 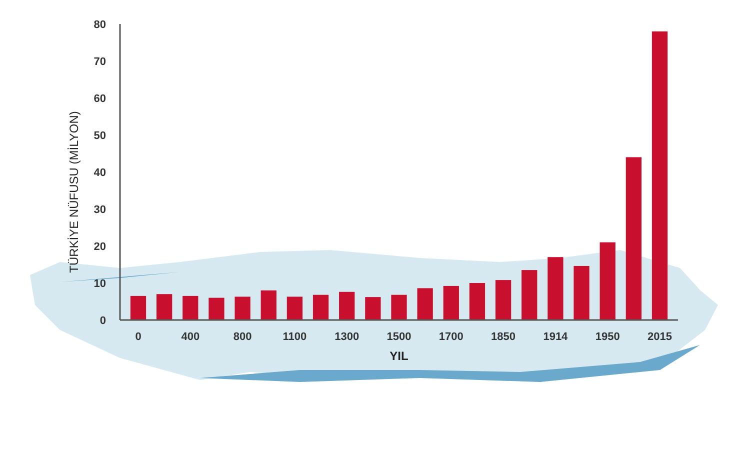 What do you see at coordinates (100, 24) in the screenshot?
I see `y-tick-label: 80` at bounding box center [100, 24].